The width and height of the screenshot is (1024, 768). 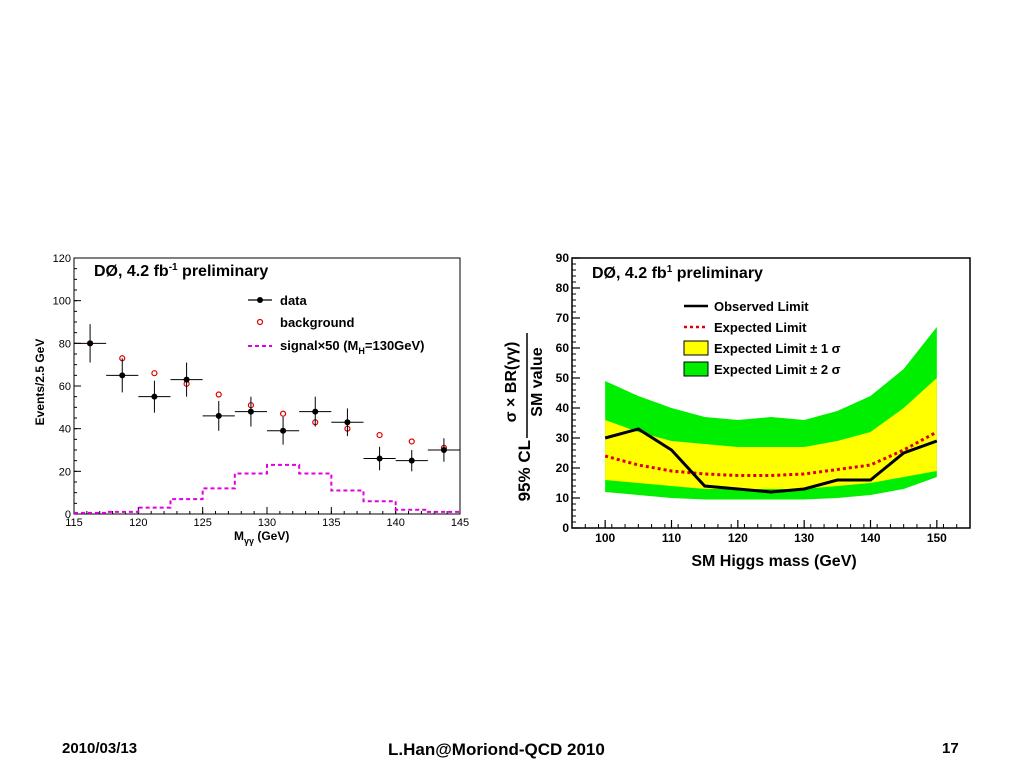 What do you see at coordinates (537, 381) in the screenshot?
I see `right-y-axis-denominator: SM value` at bounding box center [537, 381].